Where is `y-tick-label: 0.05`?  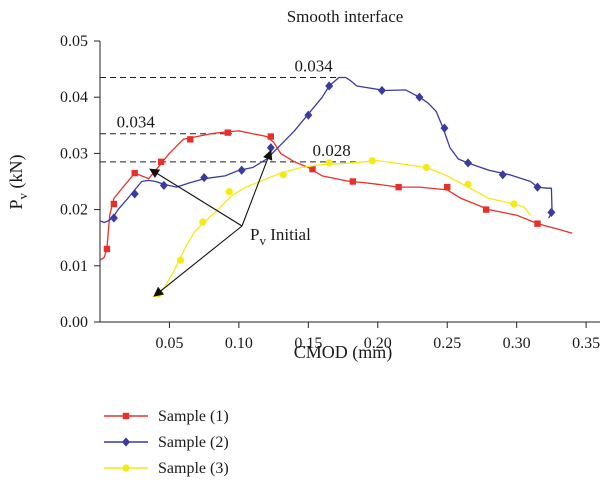
y-tick-label: 0.05 is located at coordinates (74, 41).